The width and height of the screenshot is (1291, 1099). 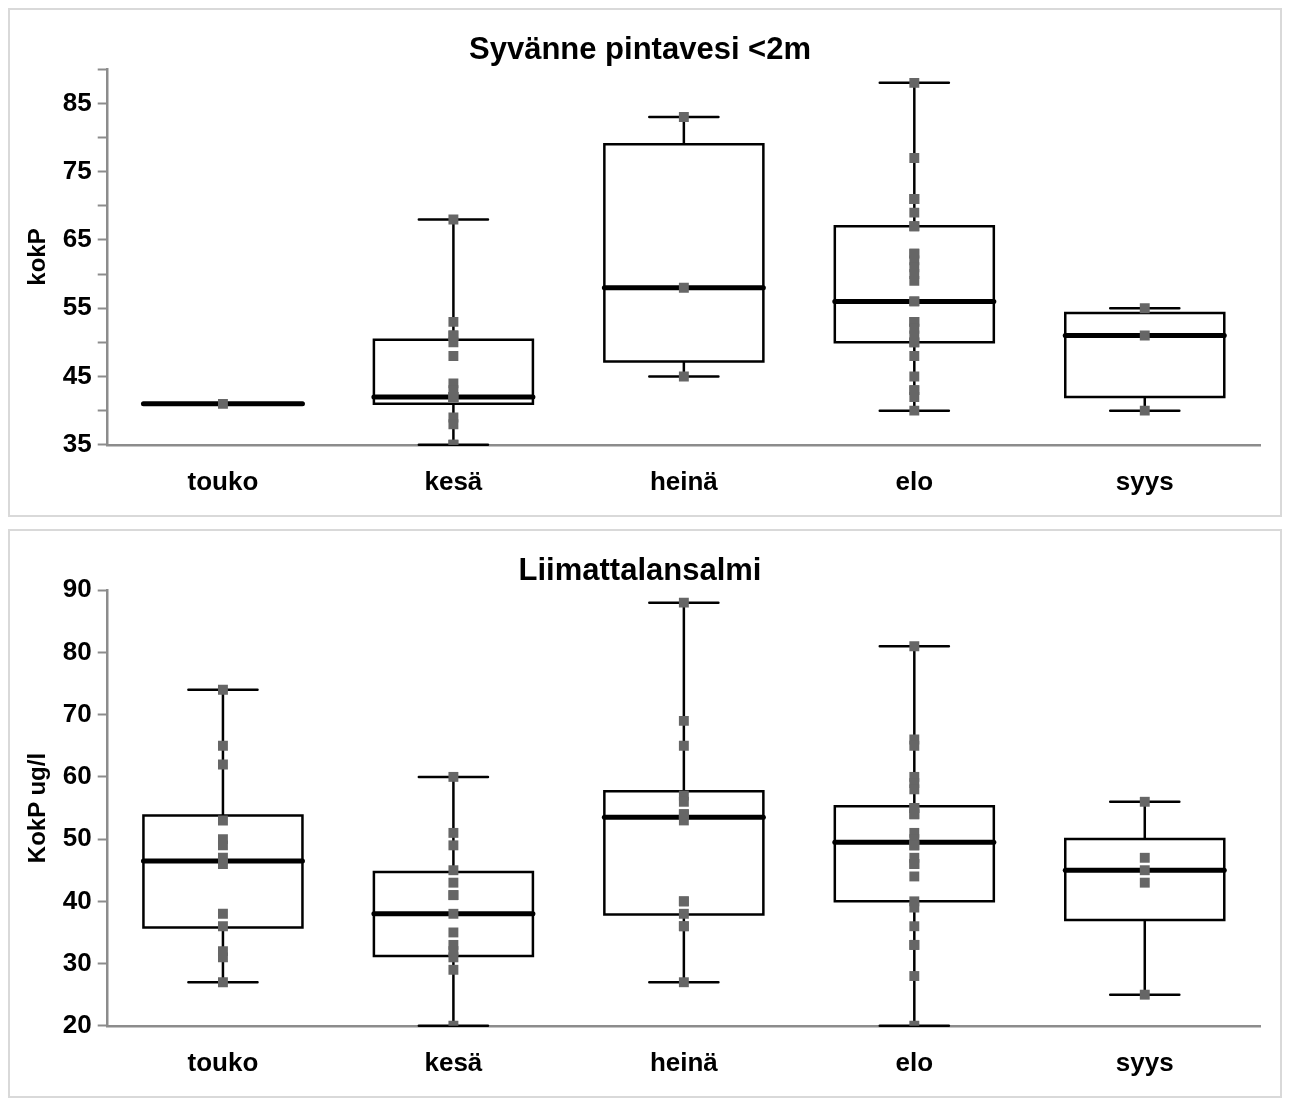 I want to click on y-tick-label: 30, so click(x=77, y=961).